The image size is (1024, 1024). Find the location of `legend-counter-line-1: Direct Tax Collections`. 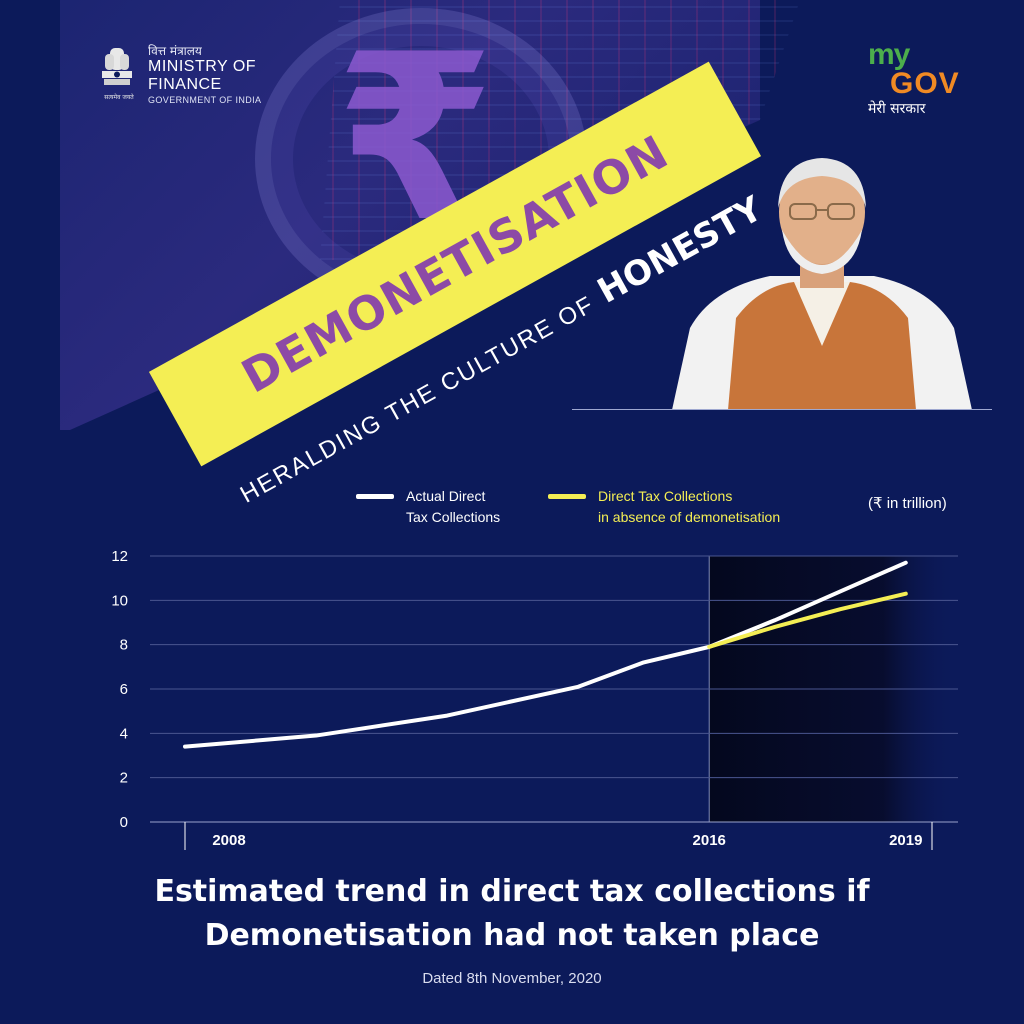

legend-counter-line-1: Direct Tax Collections is located at coordinates (665, 496).